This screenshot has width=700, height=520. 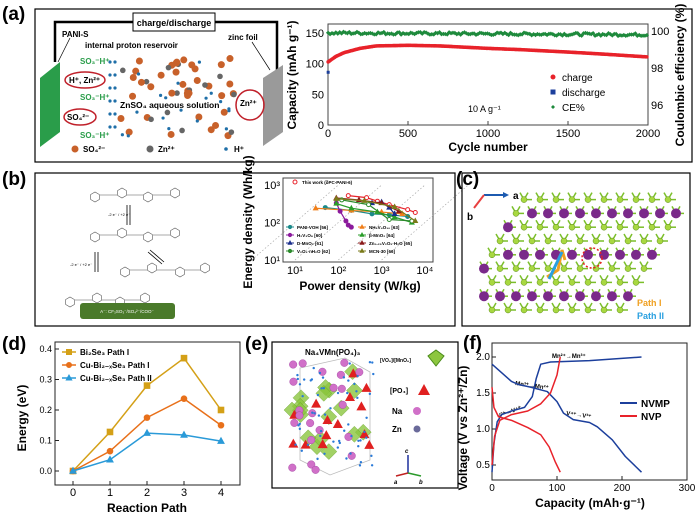 What do you see at coordinates (463, 428) in the screenshot?
I see `y-axis-label: Voltage (V vs Zn²⁺/Zn)` at bounding box center [463, 428].